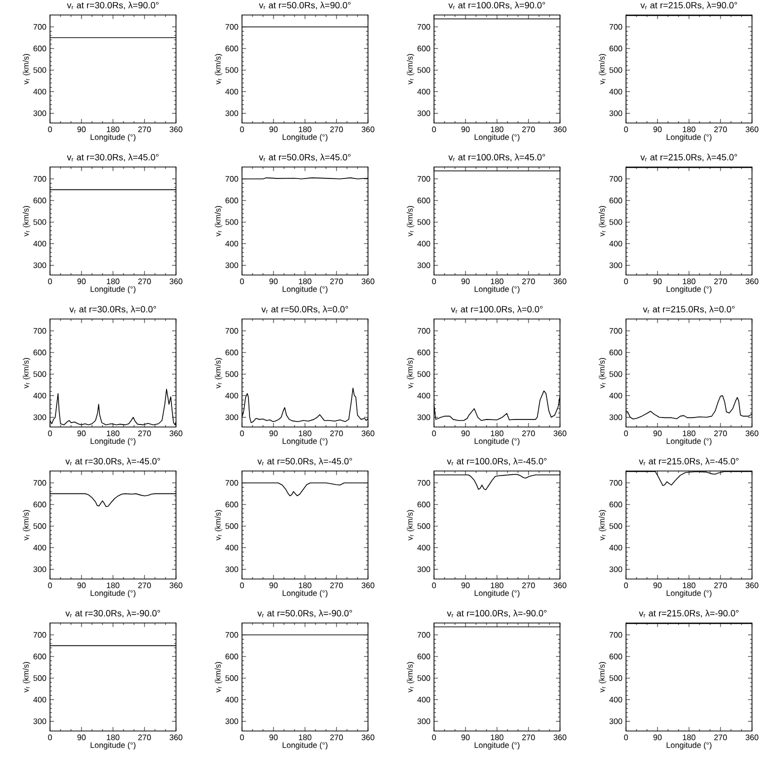 The image size is (768, 768). What do you see at coordinates (112, 6) in the screenshot?
I see `chart-title: v$_{r}$ at r=30.0Rs, λ=90.0°` at bounding box center [112, 6].